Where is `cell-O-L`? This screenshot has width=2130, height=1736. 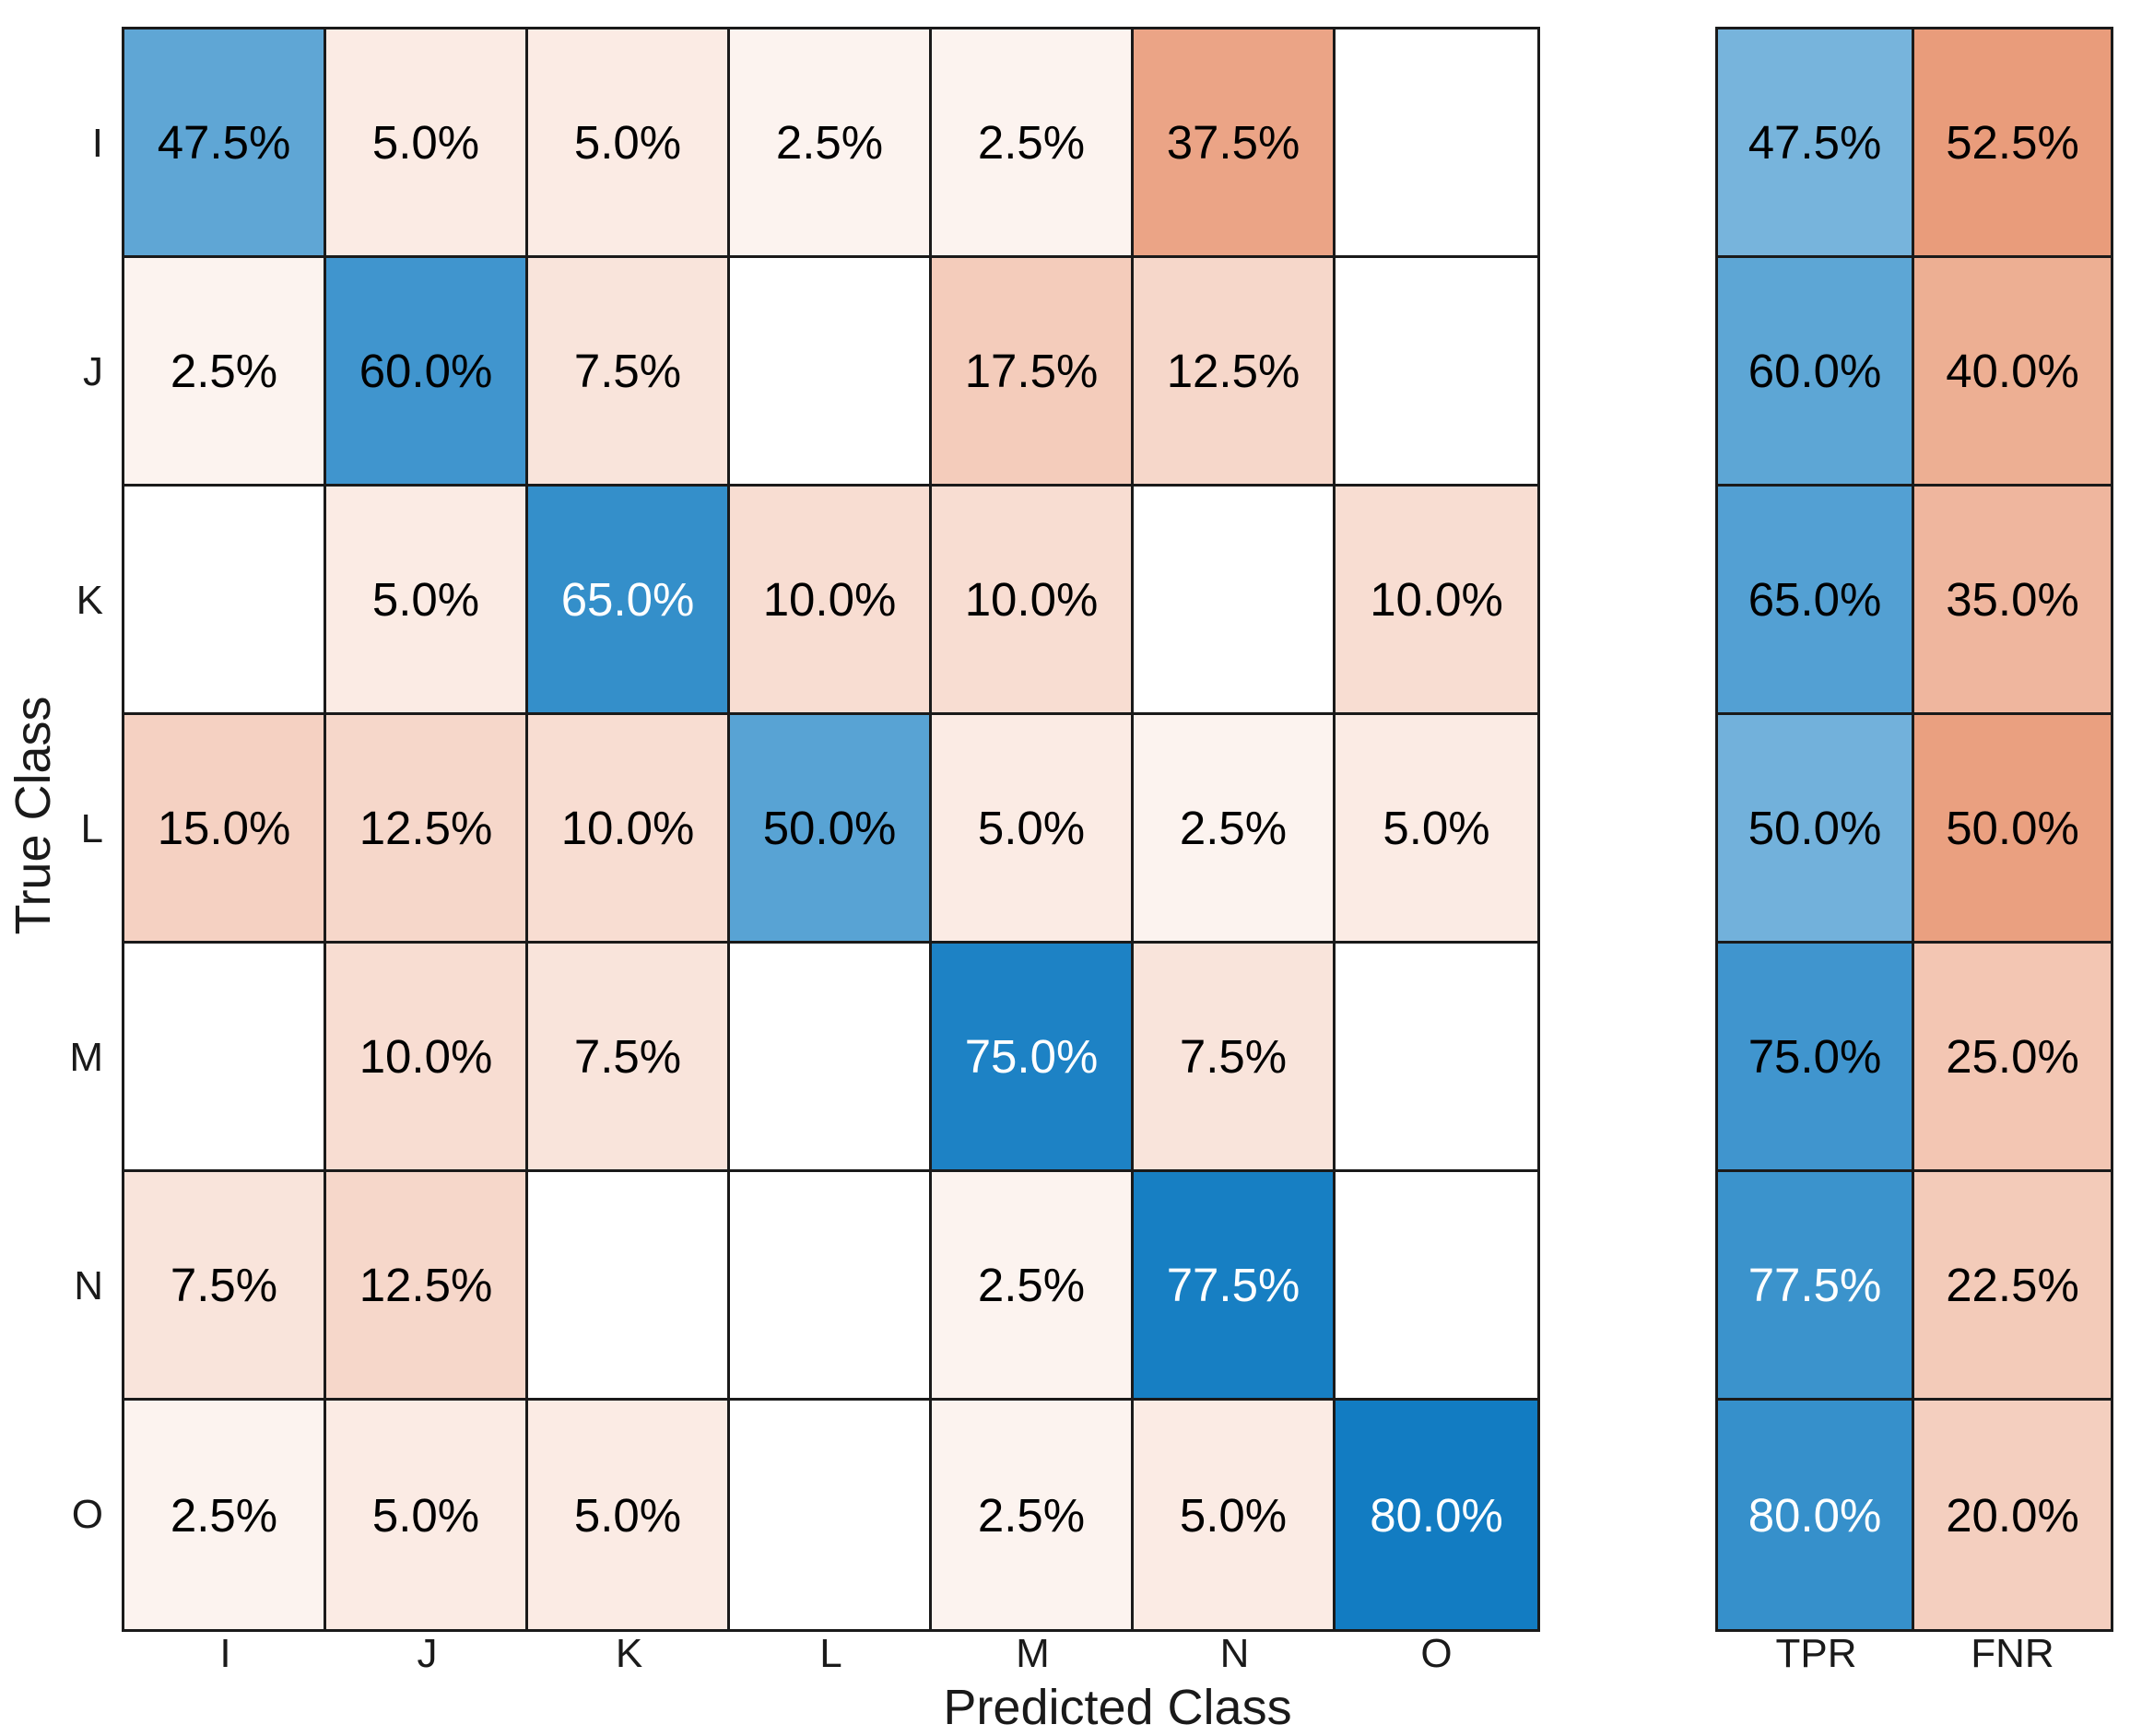
cell-O-L is located at coordinates (831, 1515).